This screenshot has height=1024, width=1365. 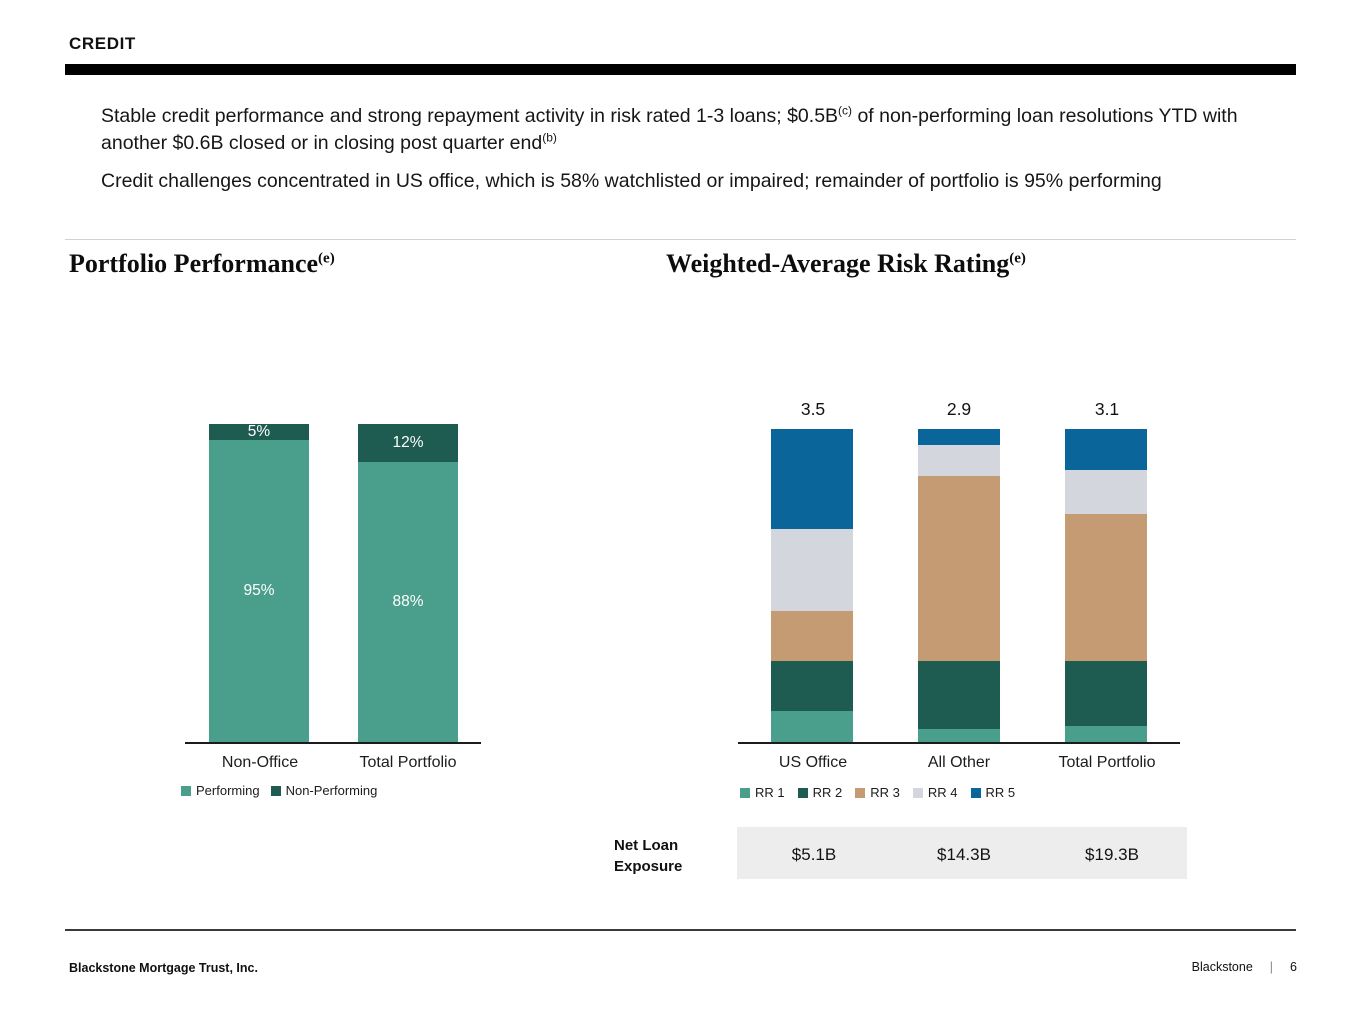 I want to click on legend-item-rr4: RR 4, so click(x=935, y=792).